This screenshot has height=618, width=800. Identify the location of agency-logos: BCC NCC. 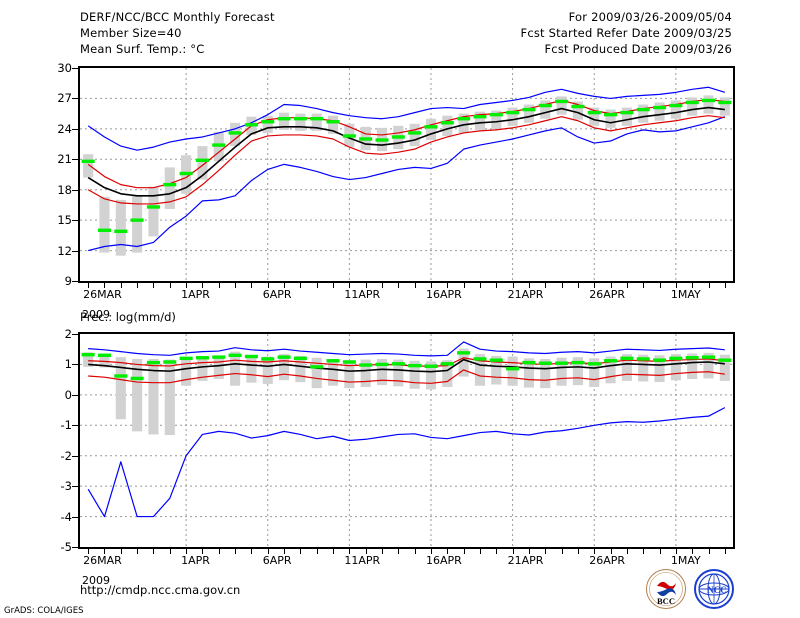
(700, 589).